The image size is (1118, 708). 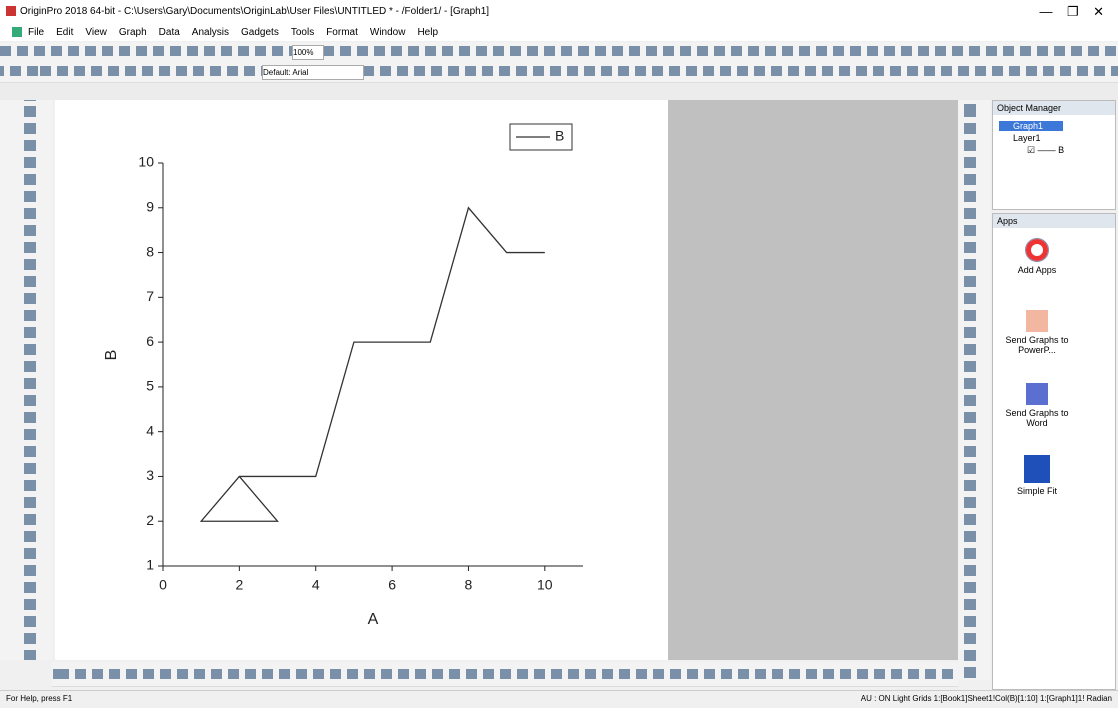 I want to click on app-add: Add Apps, so click(x=1037, y=256).